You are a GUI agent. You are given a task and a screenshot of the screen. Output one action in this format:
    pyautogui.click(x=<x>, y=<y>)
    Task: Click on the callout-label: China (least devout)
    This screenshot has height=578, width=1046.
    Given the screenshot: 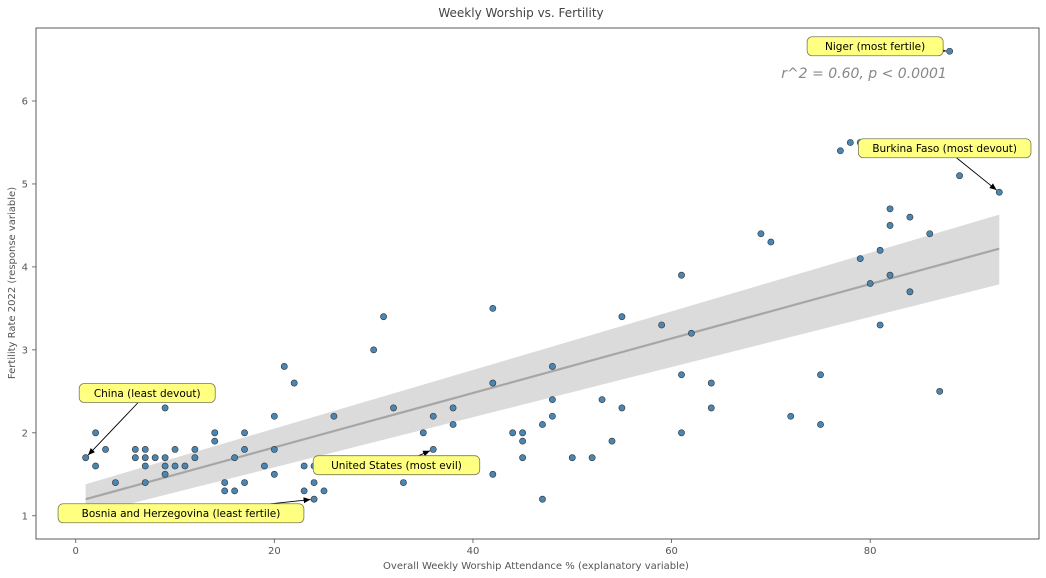 What is the action you would take?
    pyautogui.click(x=147, y=394)
    